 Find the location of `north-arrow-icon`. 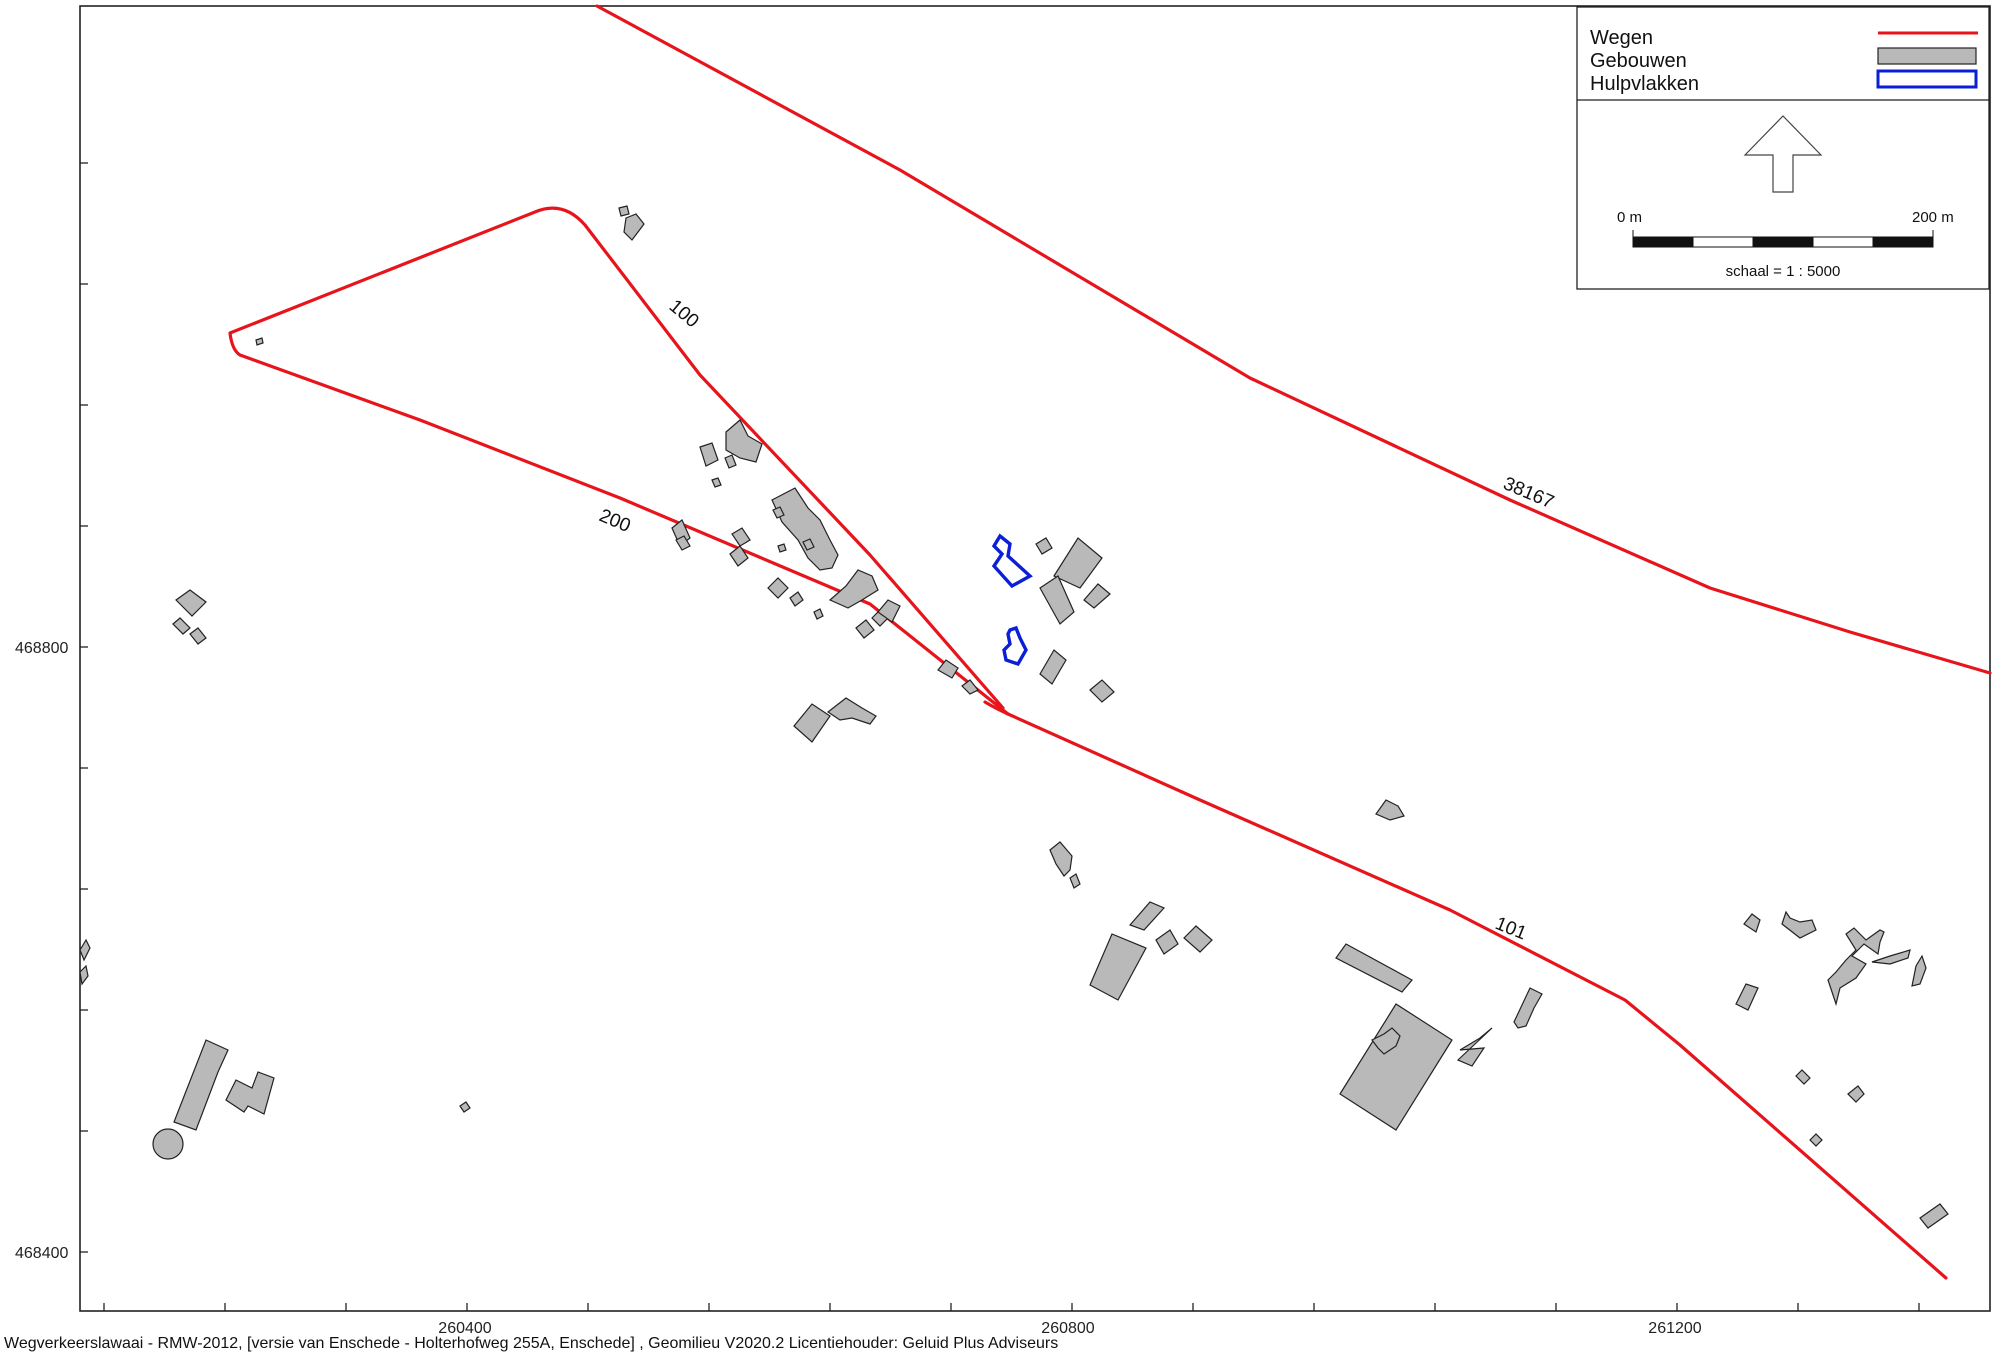

north-arrow-icon is located at coordinates (1783, 154).